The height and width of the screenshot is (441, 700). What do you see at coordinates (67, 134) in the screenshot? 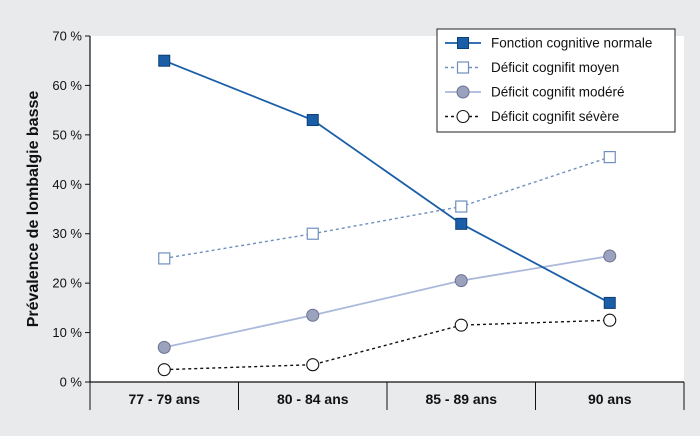
I see `y-tick-label: 50 %` at bounding box center [67, 134].